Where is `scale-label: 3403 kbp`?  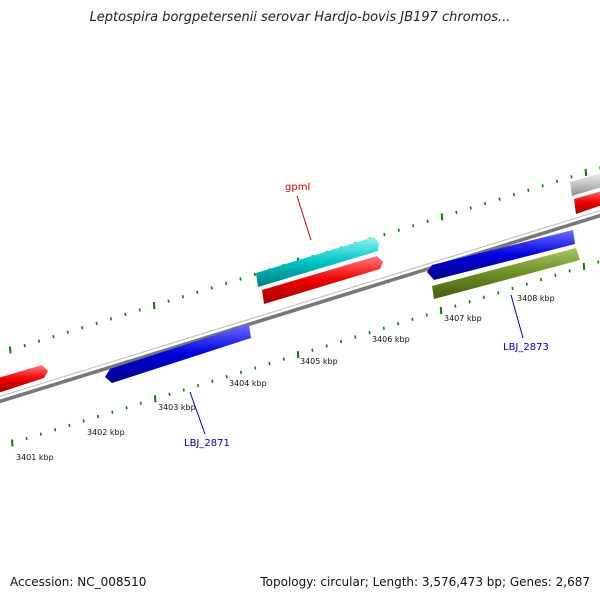
scale-label: 3403 kbp is located at coordinates (177, 407).